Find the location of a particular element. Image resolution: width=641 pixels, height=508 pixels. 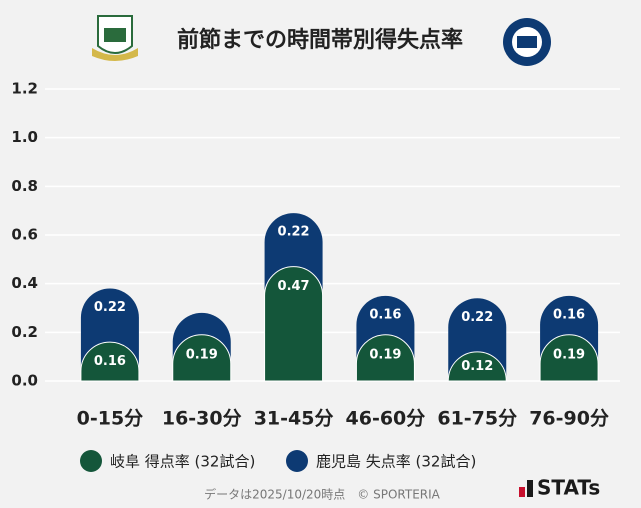

y-tick-label: 0.6 is located at coordinates (24, 235).